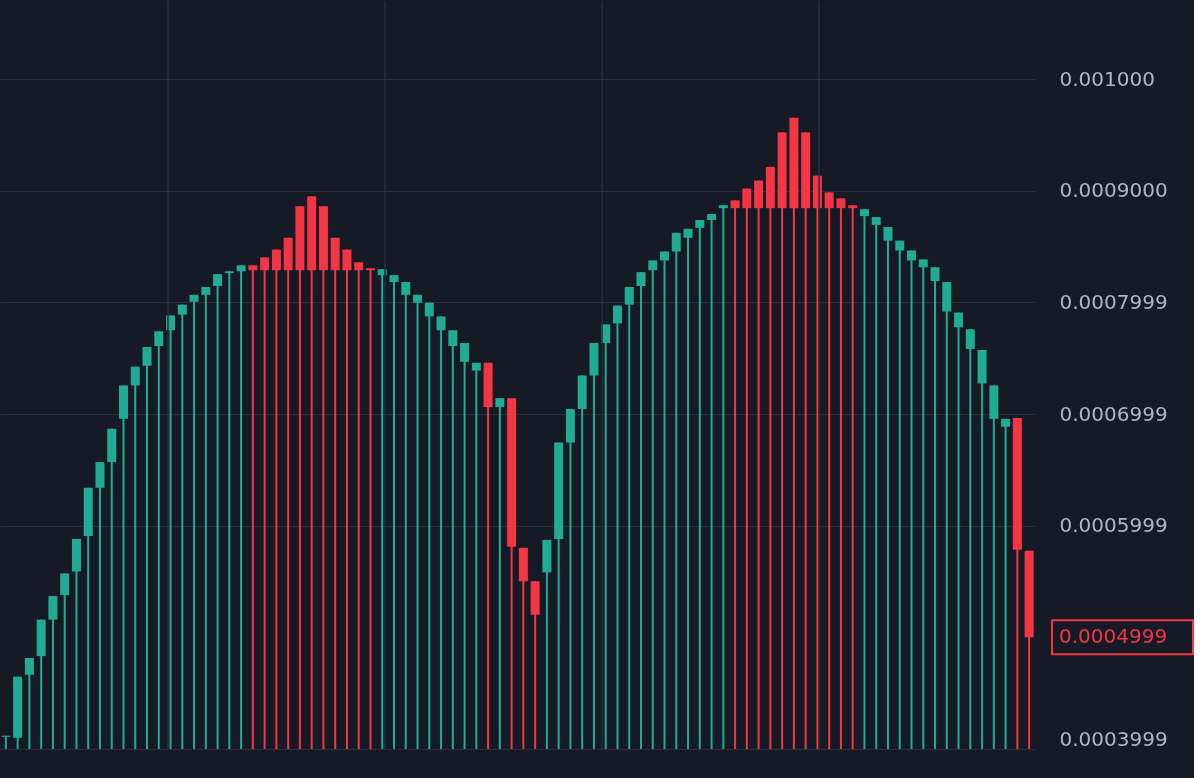 The image size is (1200, 778). Describe the element at coordinates (1107, 78) in the screenshot. I see `y-tick-label: 0.001000` at that location.